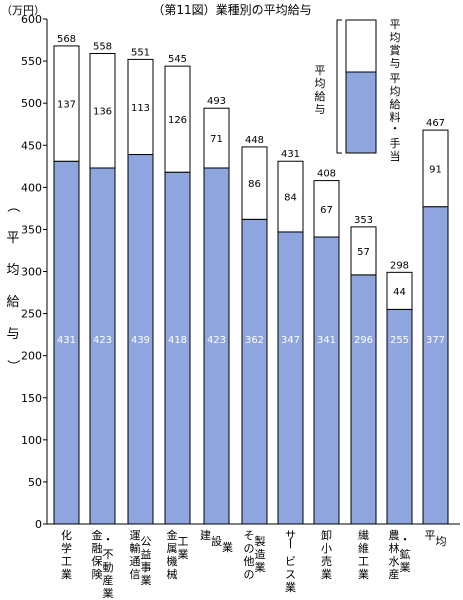 The height and width of the screenshot is (600, 463). What do you see at coordinates (395, 63) in the screenshot?
I see `legend-label-char: 与` at bounding box center [395, 63].